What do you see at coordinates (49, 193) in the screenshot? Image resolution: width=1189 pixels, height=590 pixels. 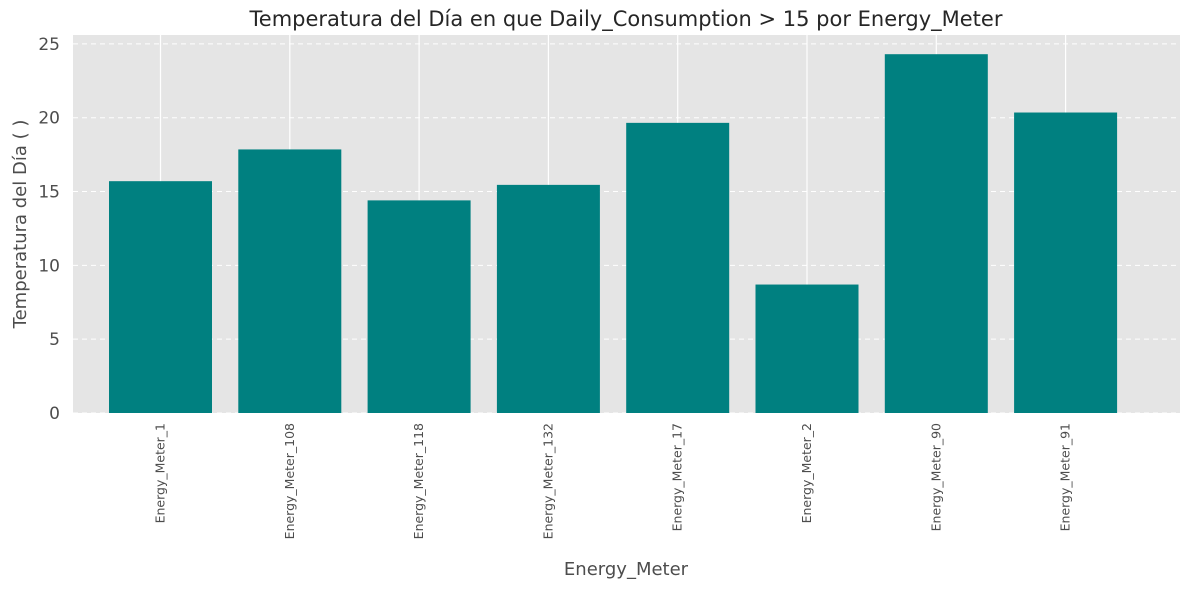 I see `y-tick-label: 15` at bounding box center [49, 193].